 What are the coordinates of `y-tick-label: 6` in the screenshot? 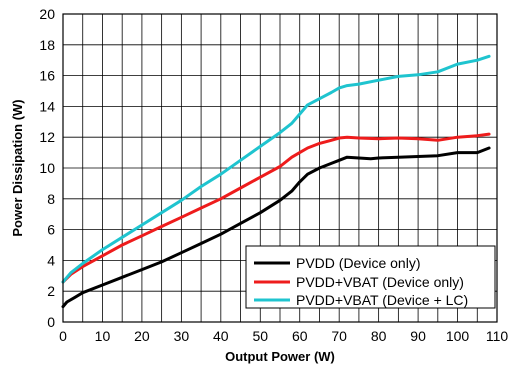 It's located at (51, 230).